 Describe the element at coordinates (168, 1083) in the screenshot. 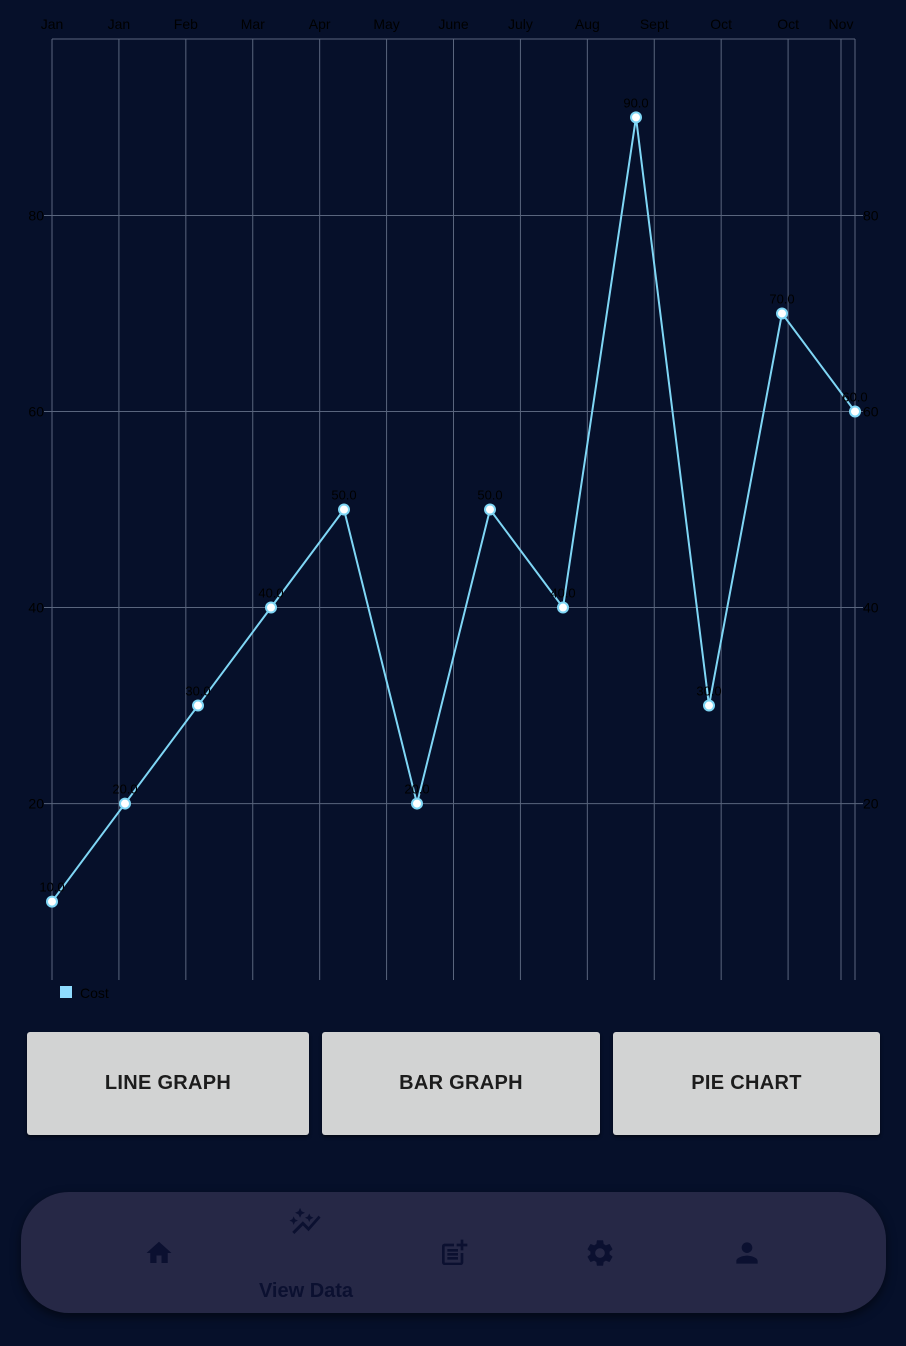

I see `line-graph-button: LINE GRAPH` at that location.